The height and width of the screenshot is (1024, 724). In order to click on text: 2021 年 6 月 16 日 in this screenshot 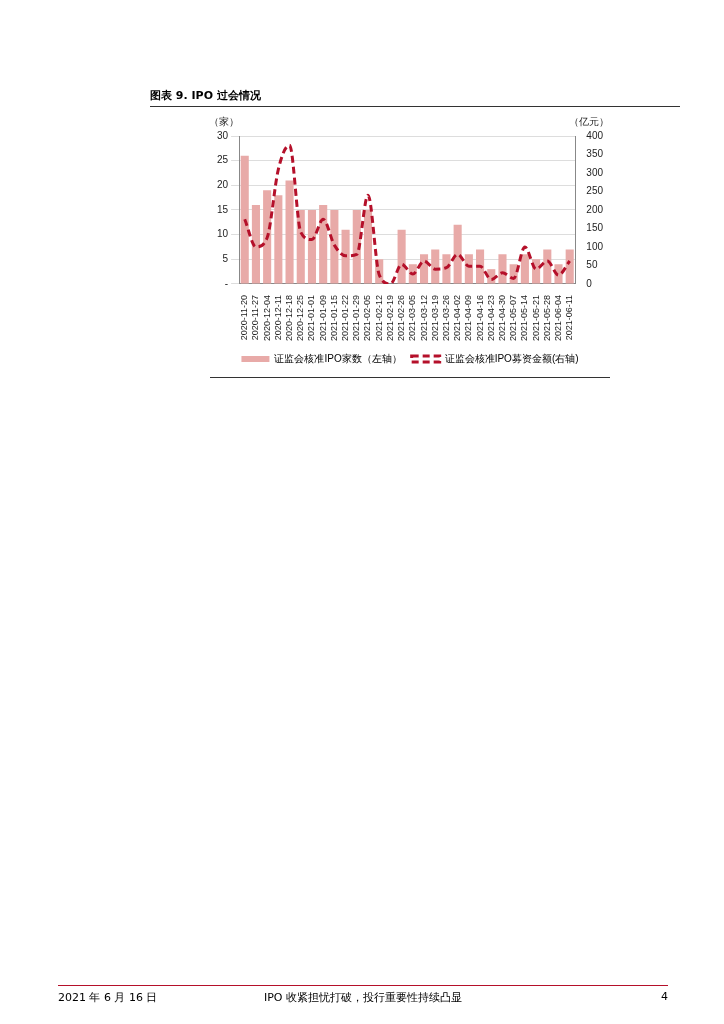, I will do `click(108, 997)`.